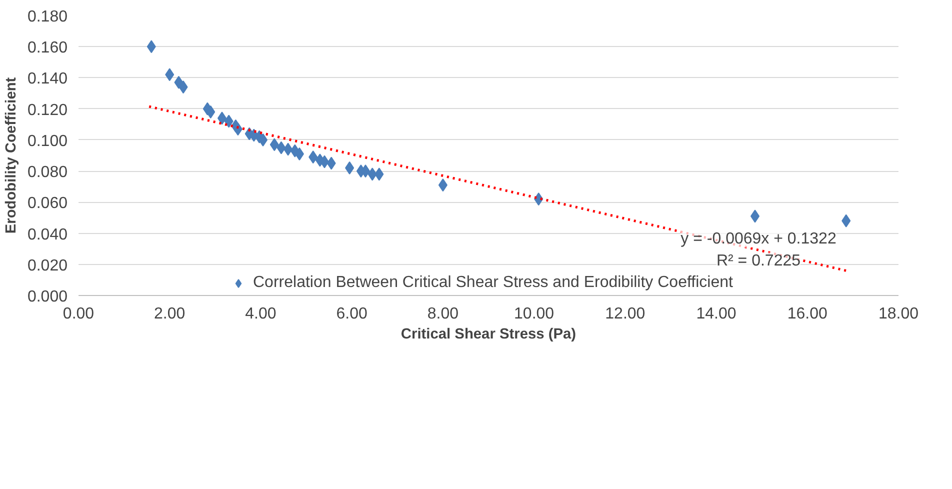 Image resolution: width=952 pixels, height=489 pixels. I want to click on x-tick-label: 4.00, so click(260, 314).